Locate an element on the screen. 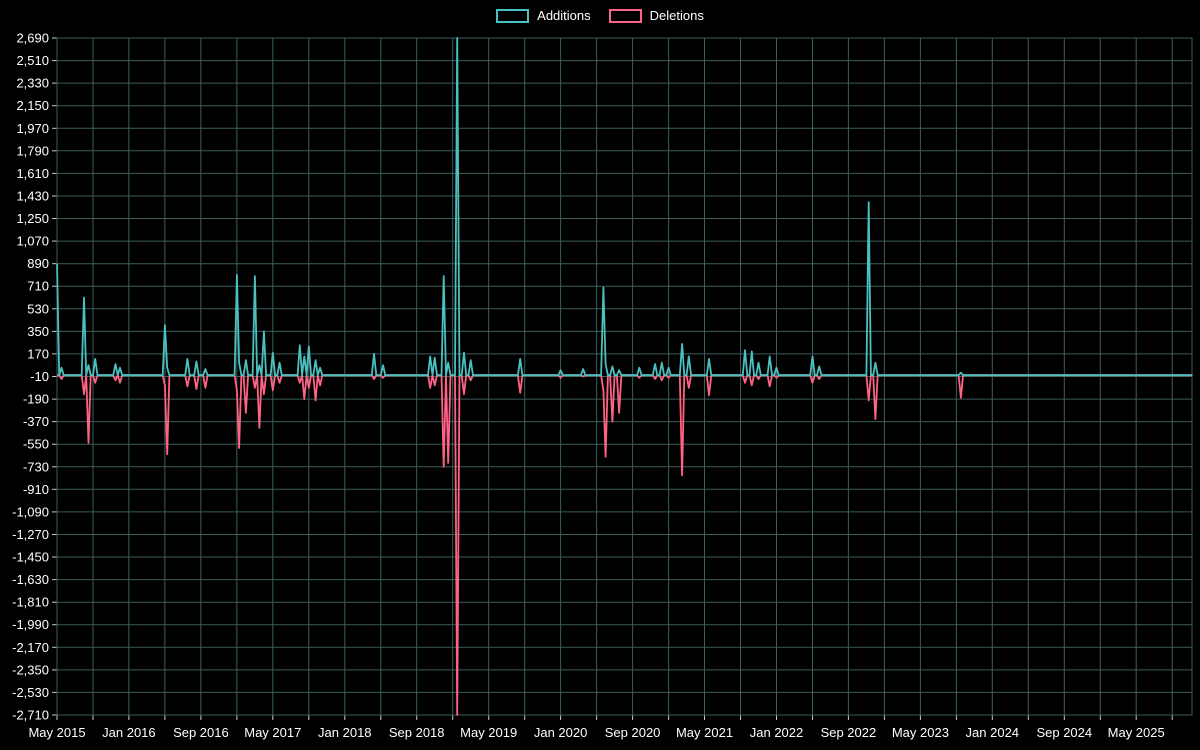 This screenshot has width=1200, height=750. svg-text: 1,790 is located at coordinates (32, 150).